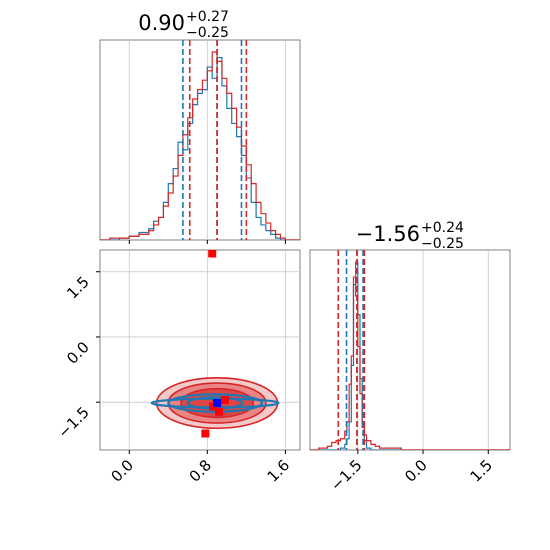  What do you see at coordinates (200, 145) in the screenshot?
I see `hist1-red-step` at bounding box center [200, 145].